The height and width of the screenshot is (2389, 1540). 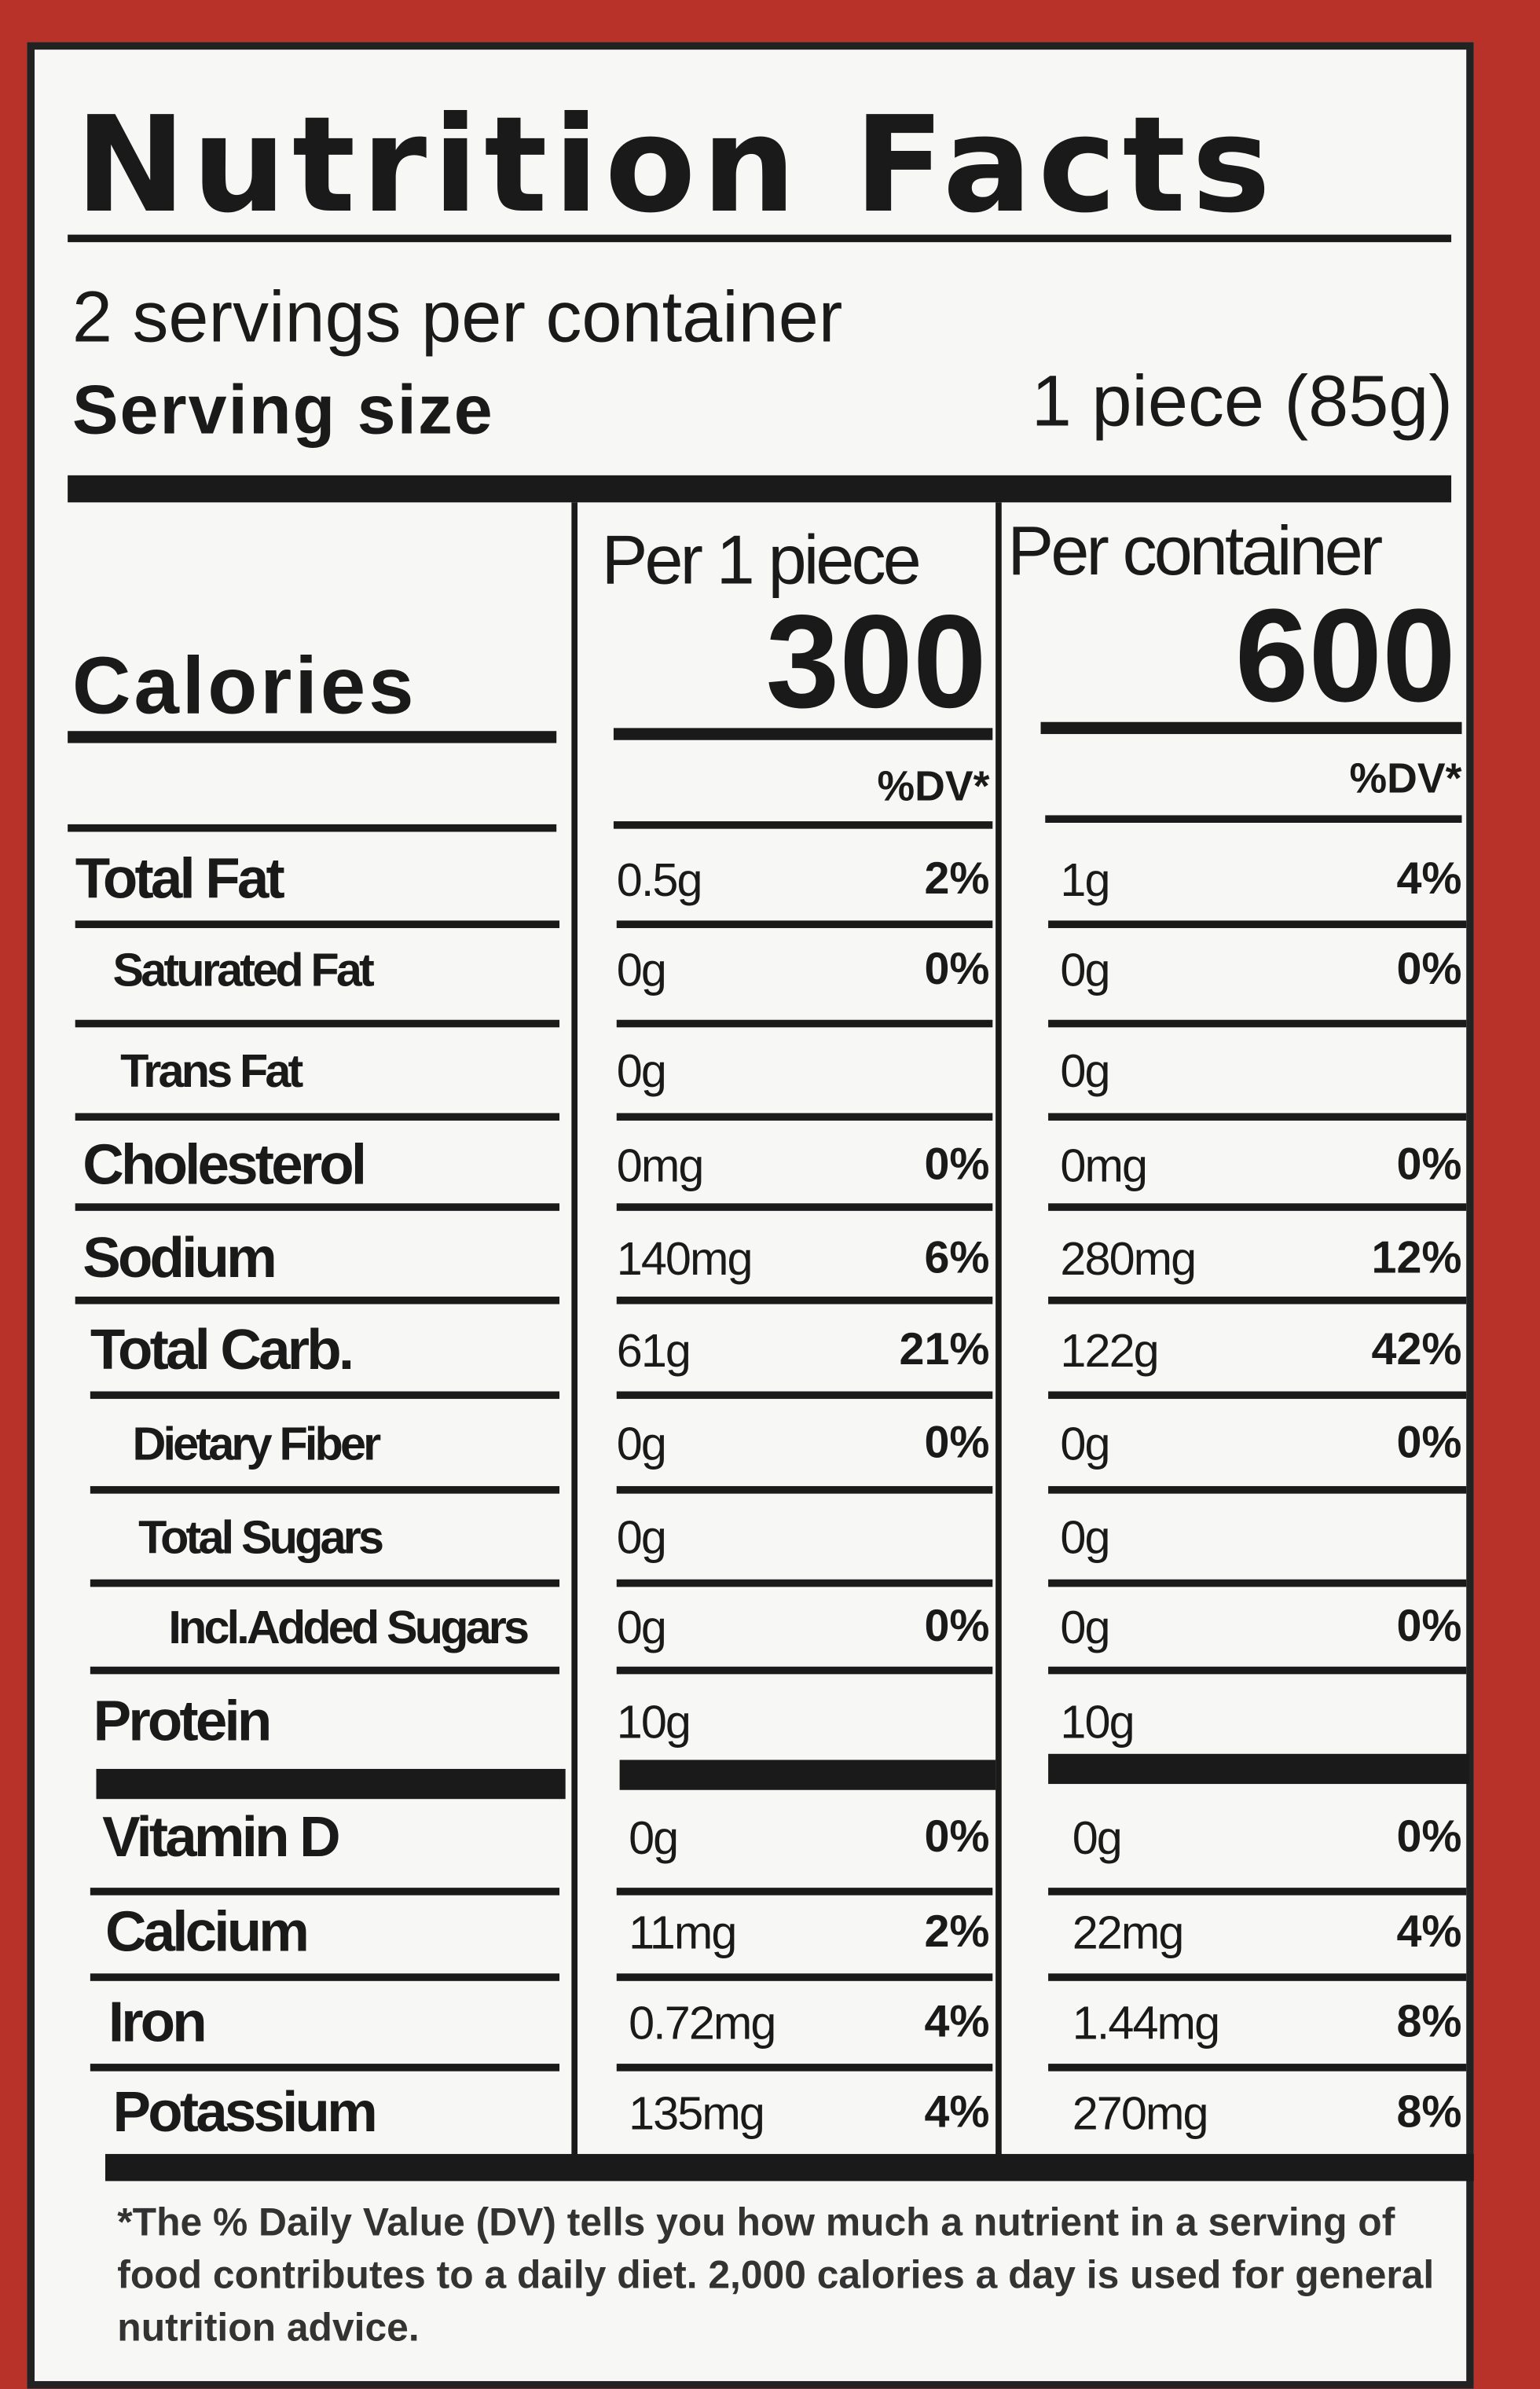 What do you see at coordinates (957, 1258) in the screenshot?
I see `daily-value: 6%` at bounding box center [957, 1258].